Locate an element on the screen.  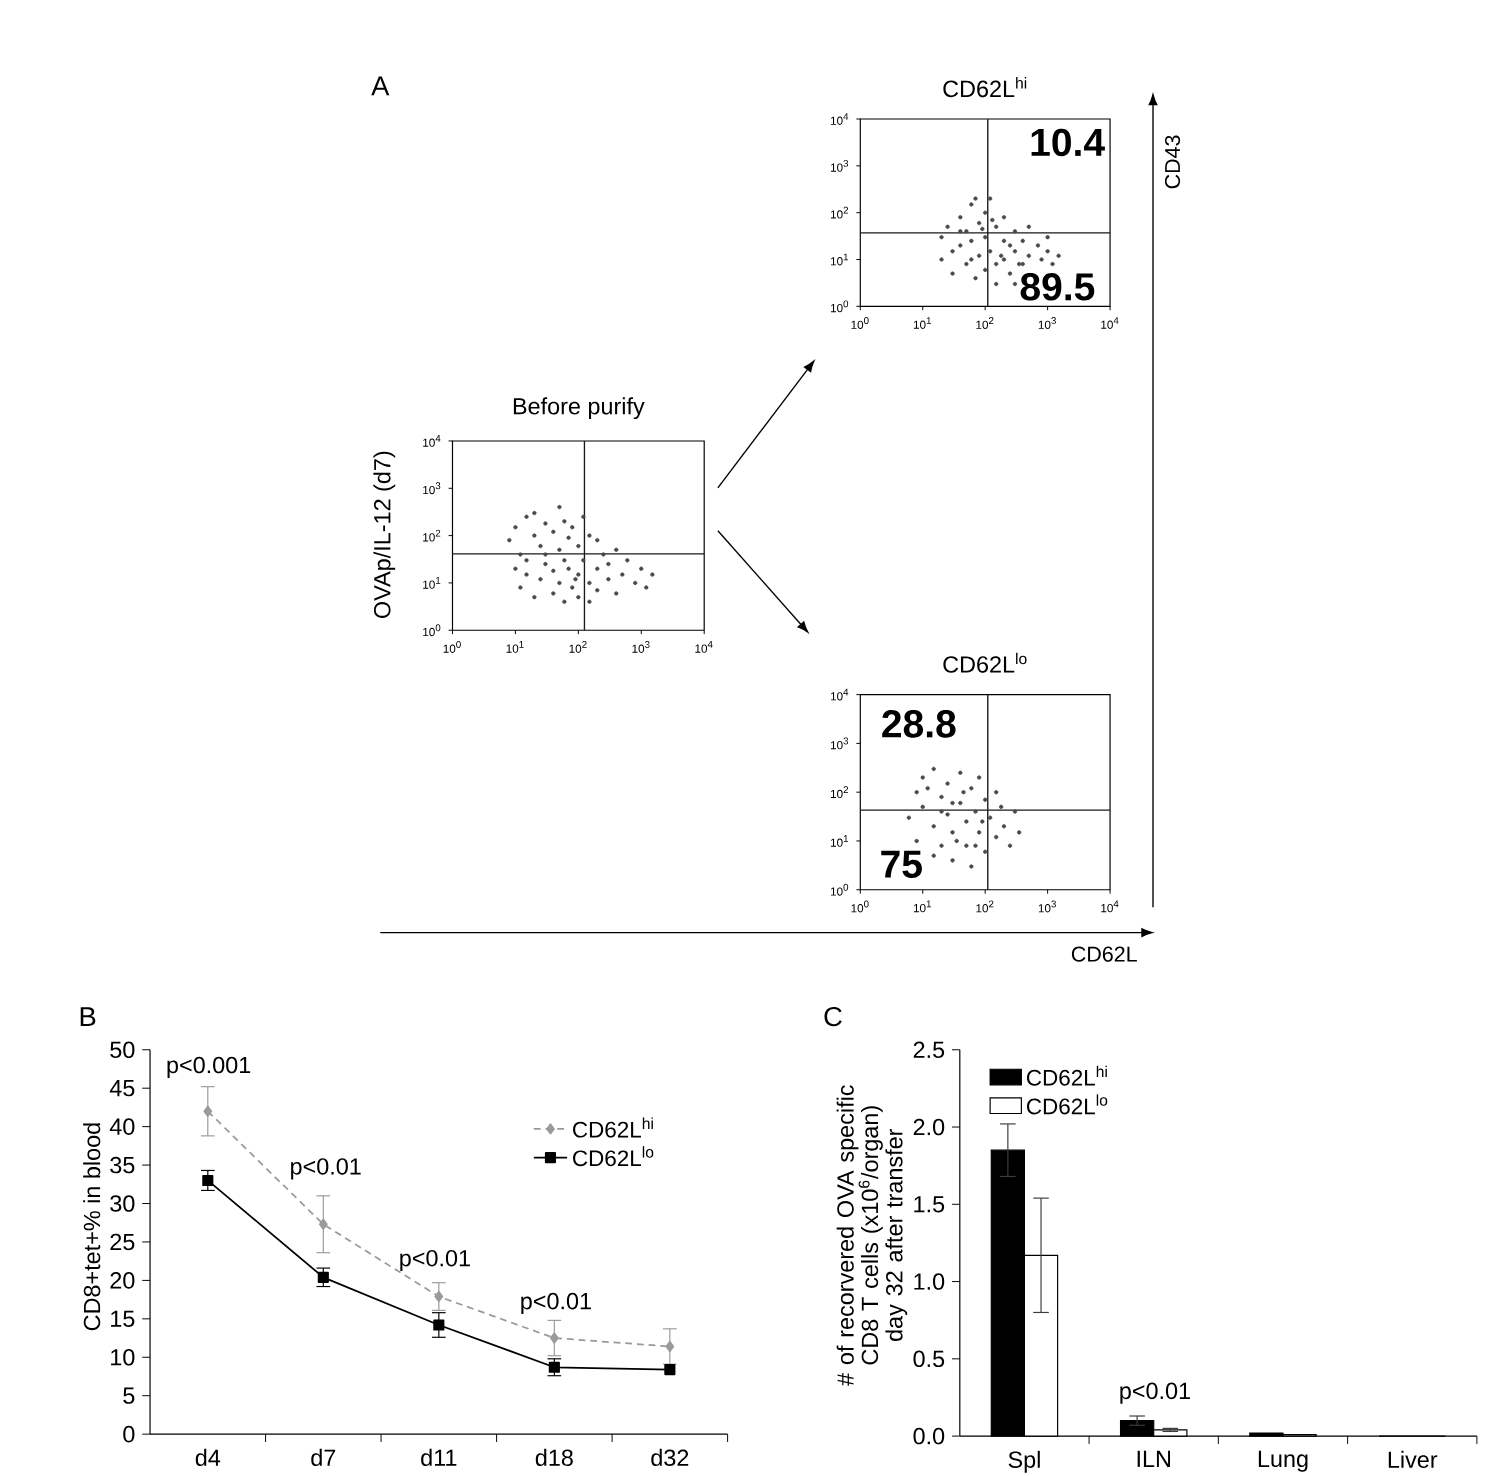
x-tick-label: d4 is located at coordinates (208, 1458).